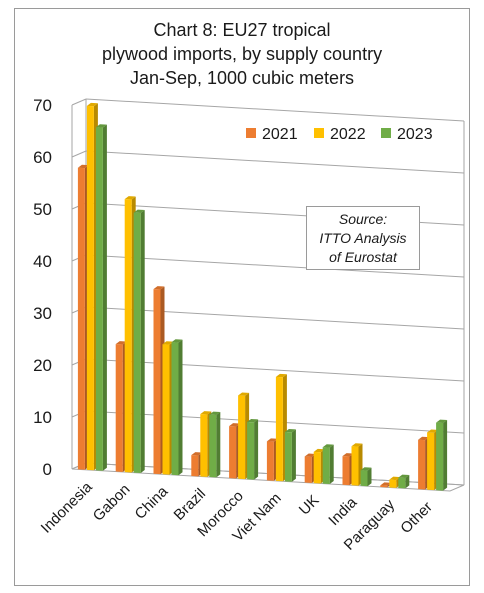  What do you see at coordinates (363, 257) in the screenshot?
I see `source-line-3: of Eurostat` at bounding box center [363, 257].